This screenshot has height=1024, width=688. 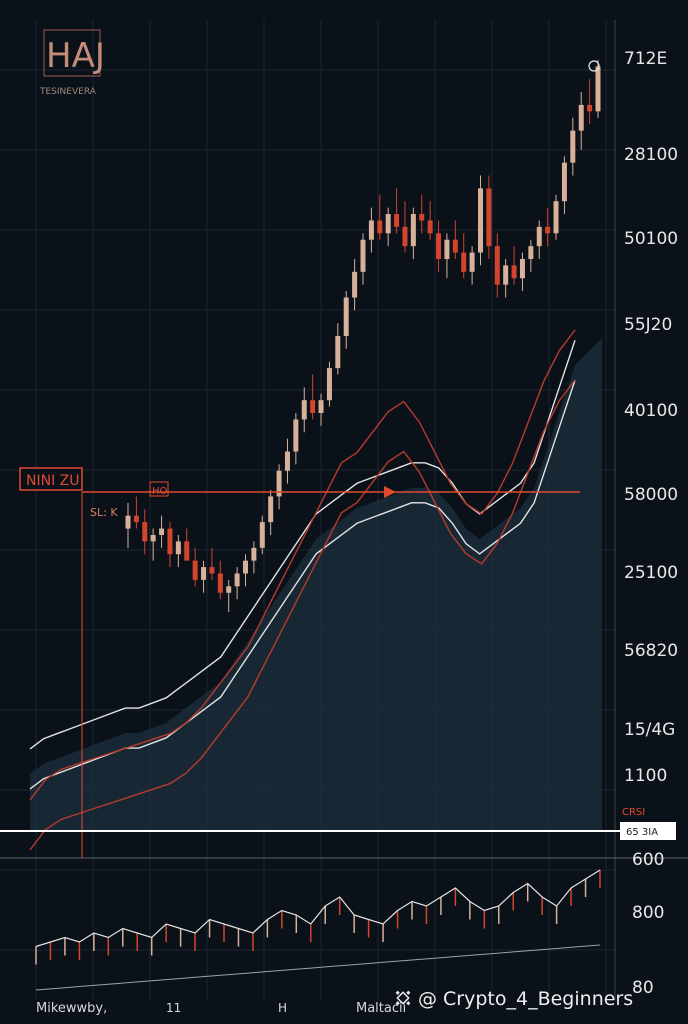 I want to click on lower-panel-axis: 600 800 80, so click(x=648, y=924).